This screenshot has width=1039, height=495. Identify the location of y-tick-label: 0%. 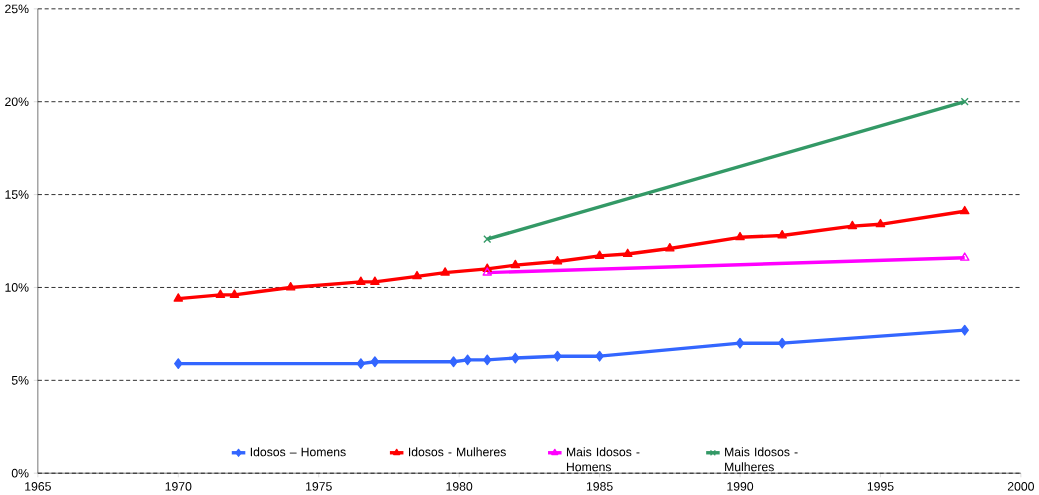
(20, 473).